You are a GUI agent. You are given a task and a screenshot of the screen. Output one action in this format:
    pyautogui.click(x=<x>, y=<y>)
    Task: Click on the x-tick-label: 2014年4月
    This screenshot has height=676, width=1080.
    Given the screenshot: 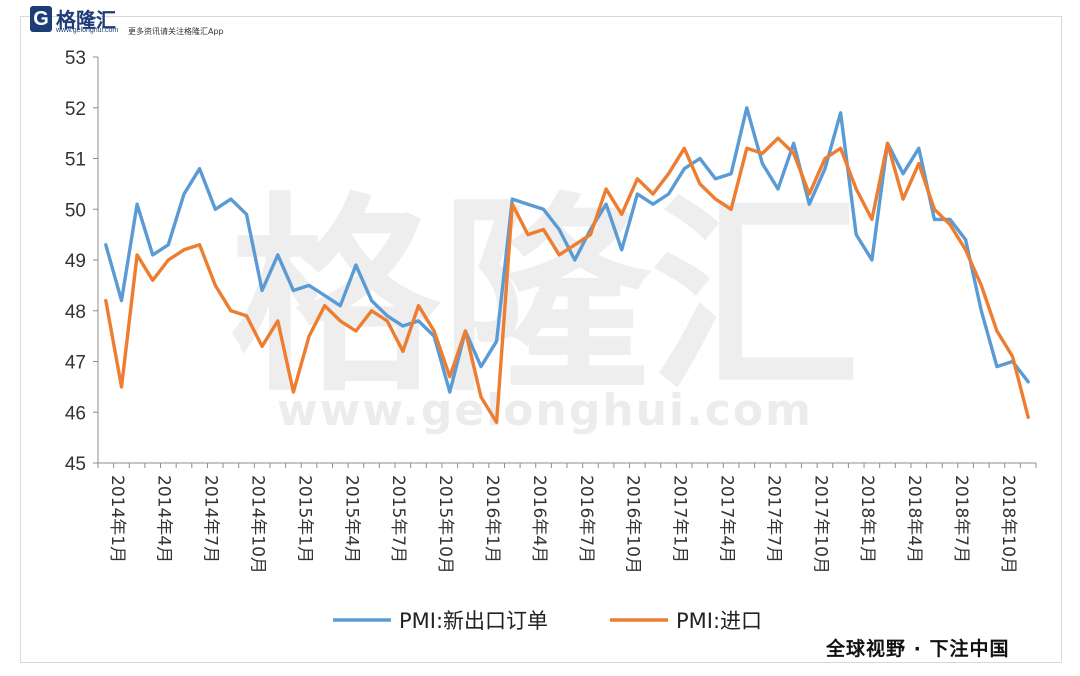 What is the action you would take?
    pyautogui.click(x=164, y=519)
    